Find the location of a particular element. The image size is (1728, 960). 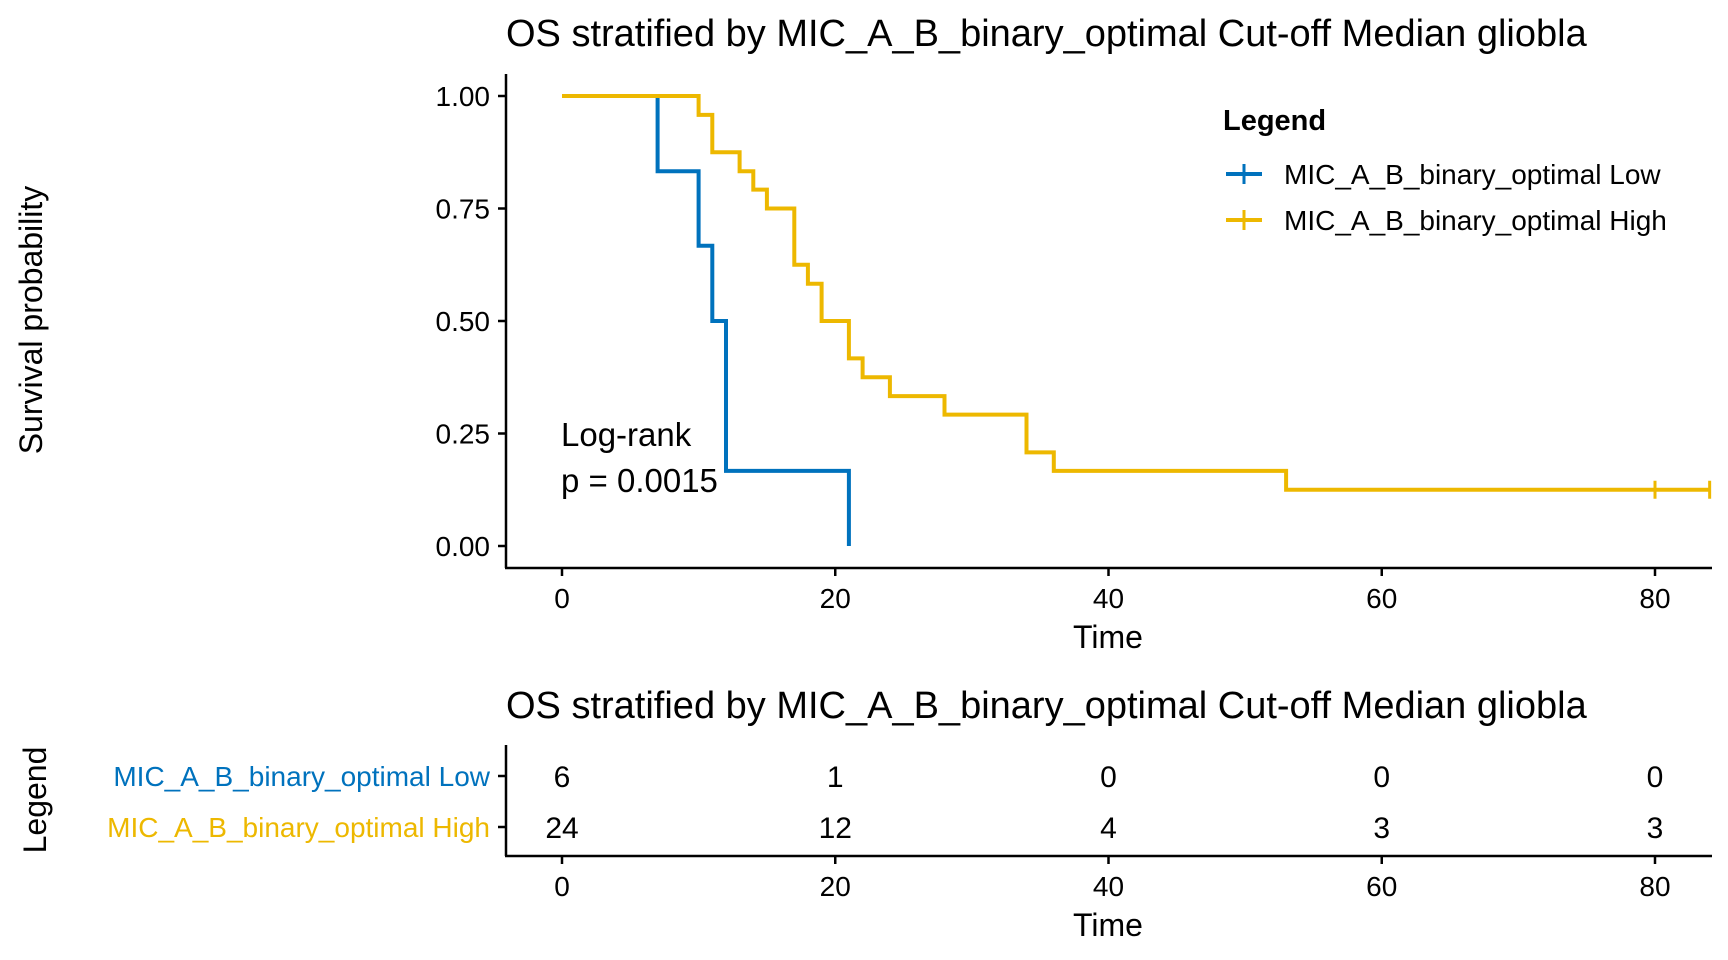

km-x-tick-label: 80 is located at coordinates (1654, 598).